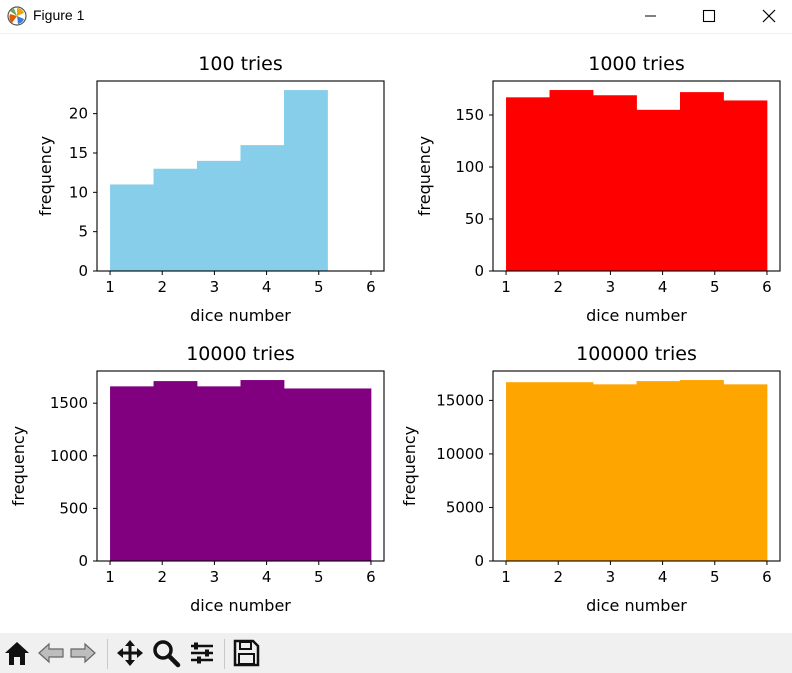 Image resolution: width=792 pixels, height=673 pixels. I want to click on configure-subplots-button, so click(203, 654).